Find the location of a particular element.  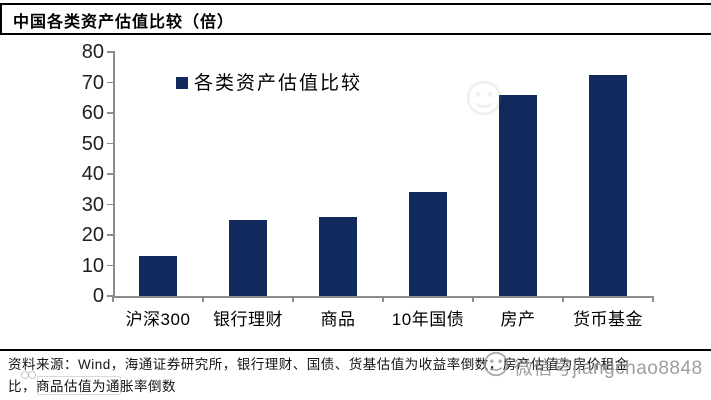

x-axis-label-10年国债: 10年国债 is located at coordinates (428, 319).